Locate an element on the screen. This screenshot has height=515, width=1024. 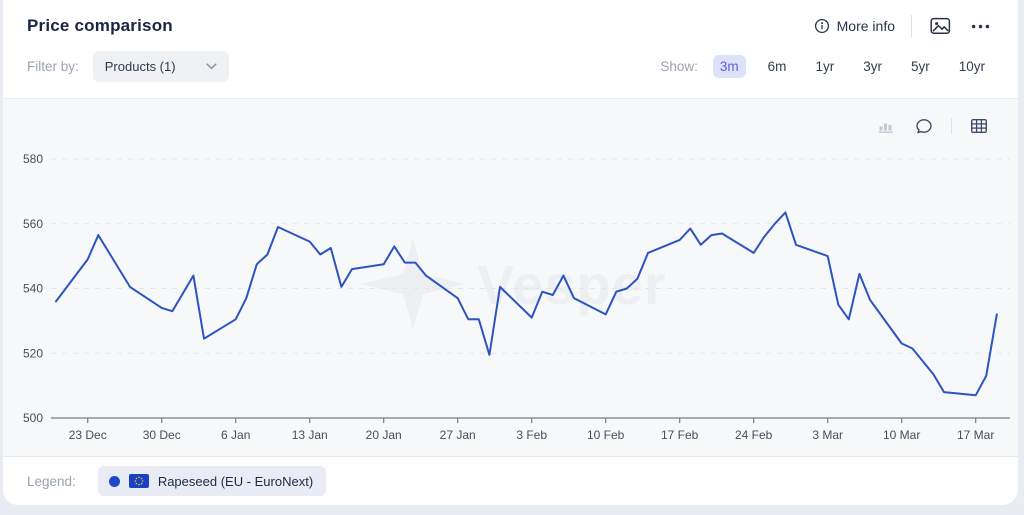
time-range-group: Show: 3m 6m 1yr 3yr 5yr 10yr is located at coordinates (826, 66).